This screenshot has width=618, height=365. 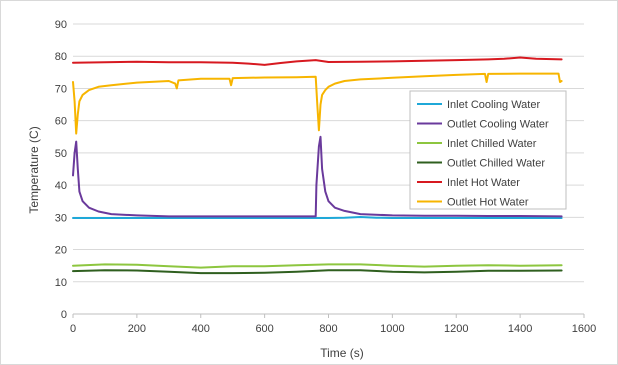 What do you see at coordinates (392, 329) in the screenshot?
I see `x-tick-label: 1000` at bounding box center [392, 329].